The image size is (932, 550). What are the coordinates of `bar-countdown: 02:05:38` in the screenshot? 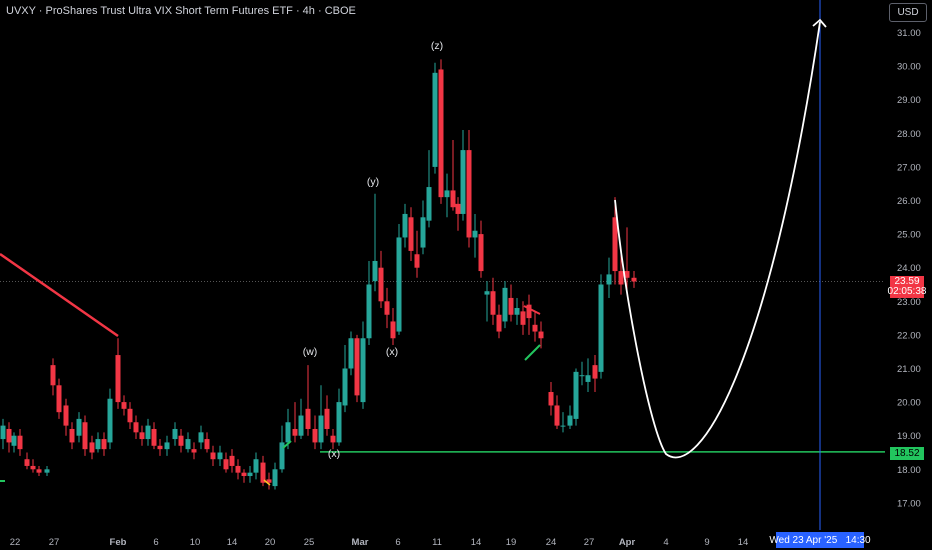 It's located at (907, 291).